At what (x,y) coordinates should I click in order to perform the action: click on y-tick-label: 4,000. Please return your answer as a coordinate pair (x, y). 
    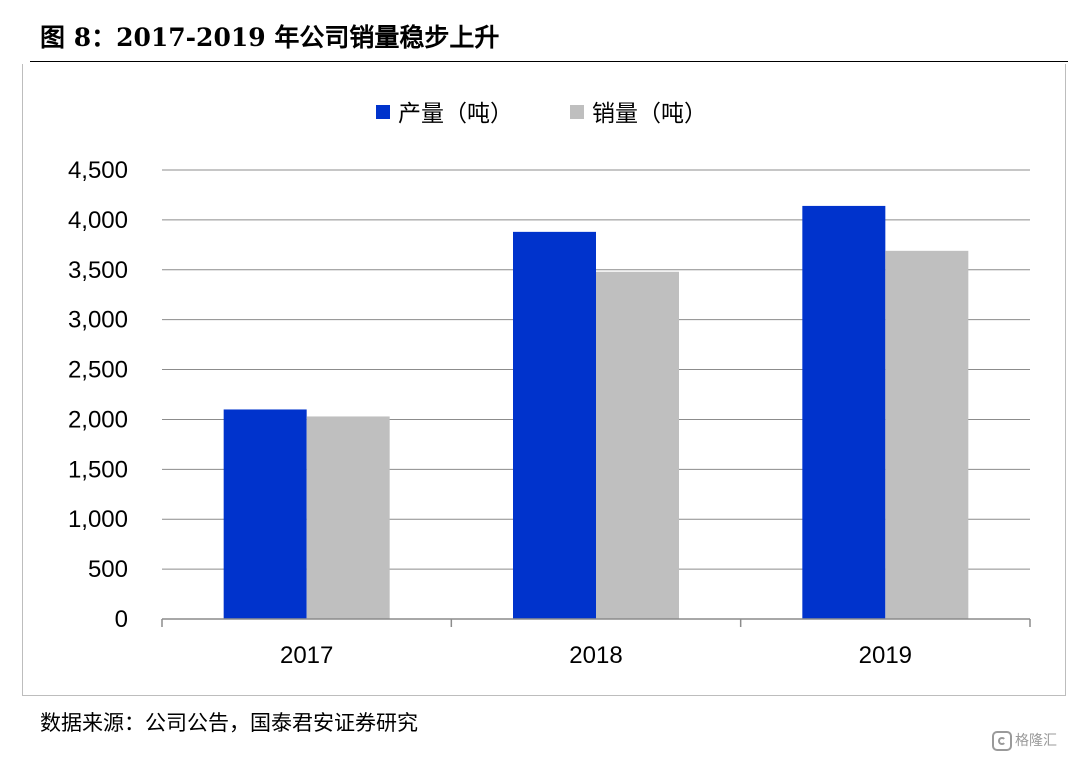
    Looking at the image, I should click on (98, 220).